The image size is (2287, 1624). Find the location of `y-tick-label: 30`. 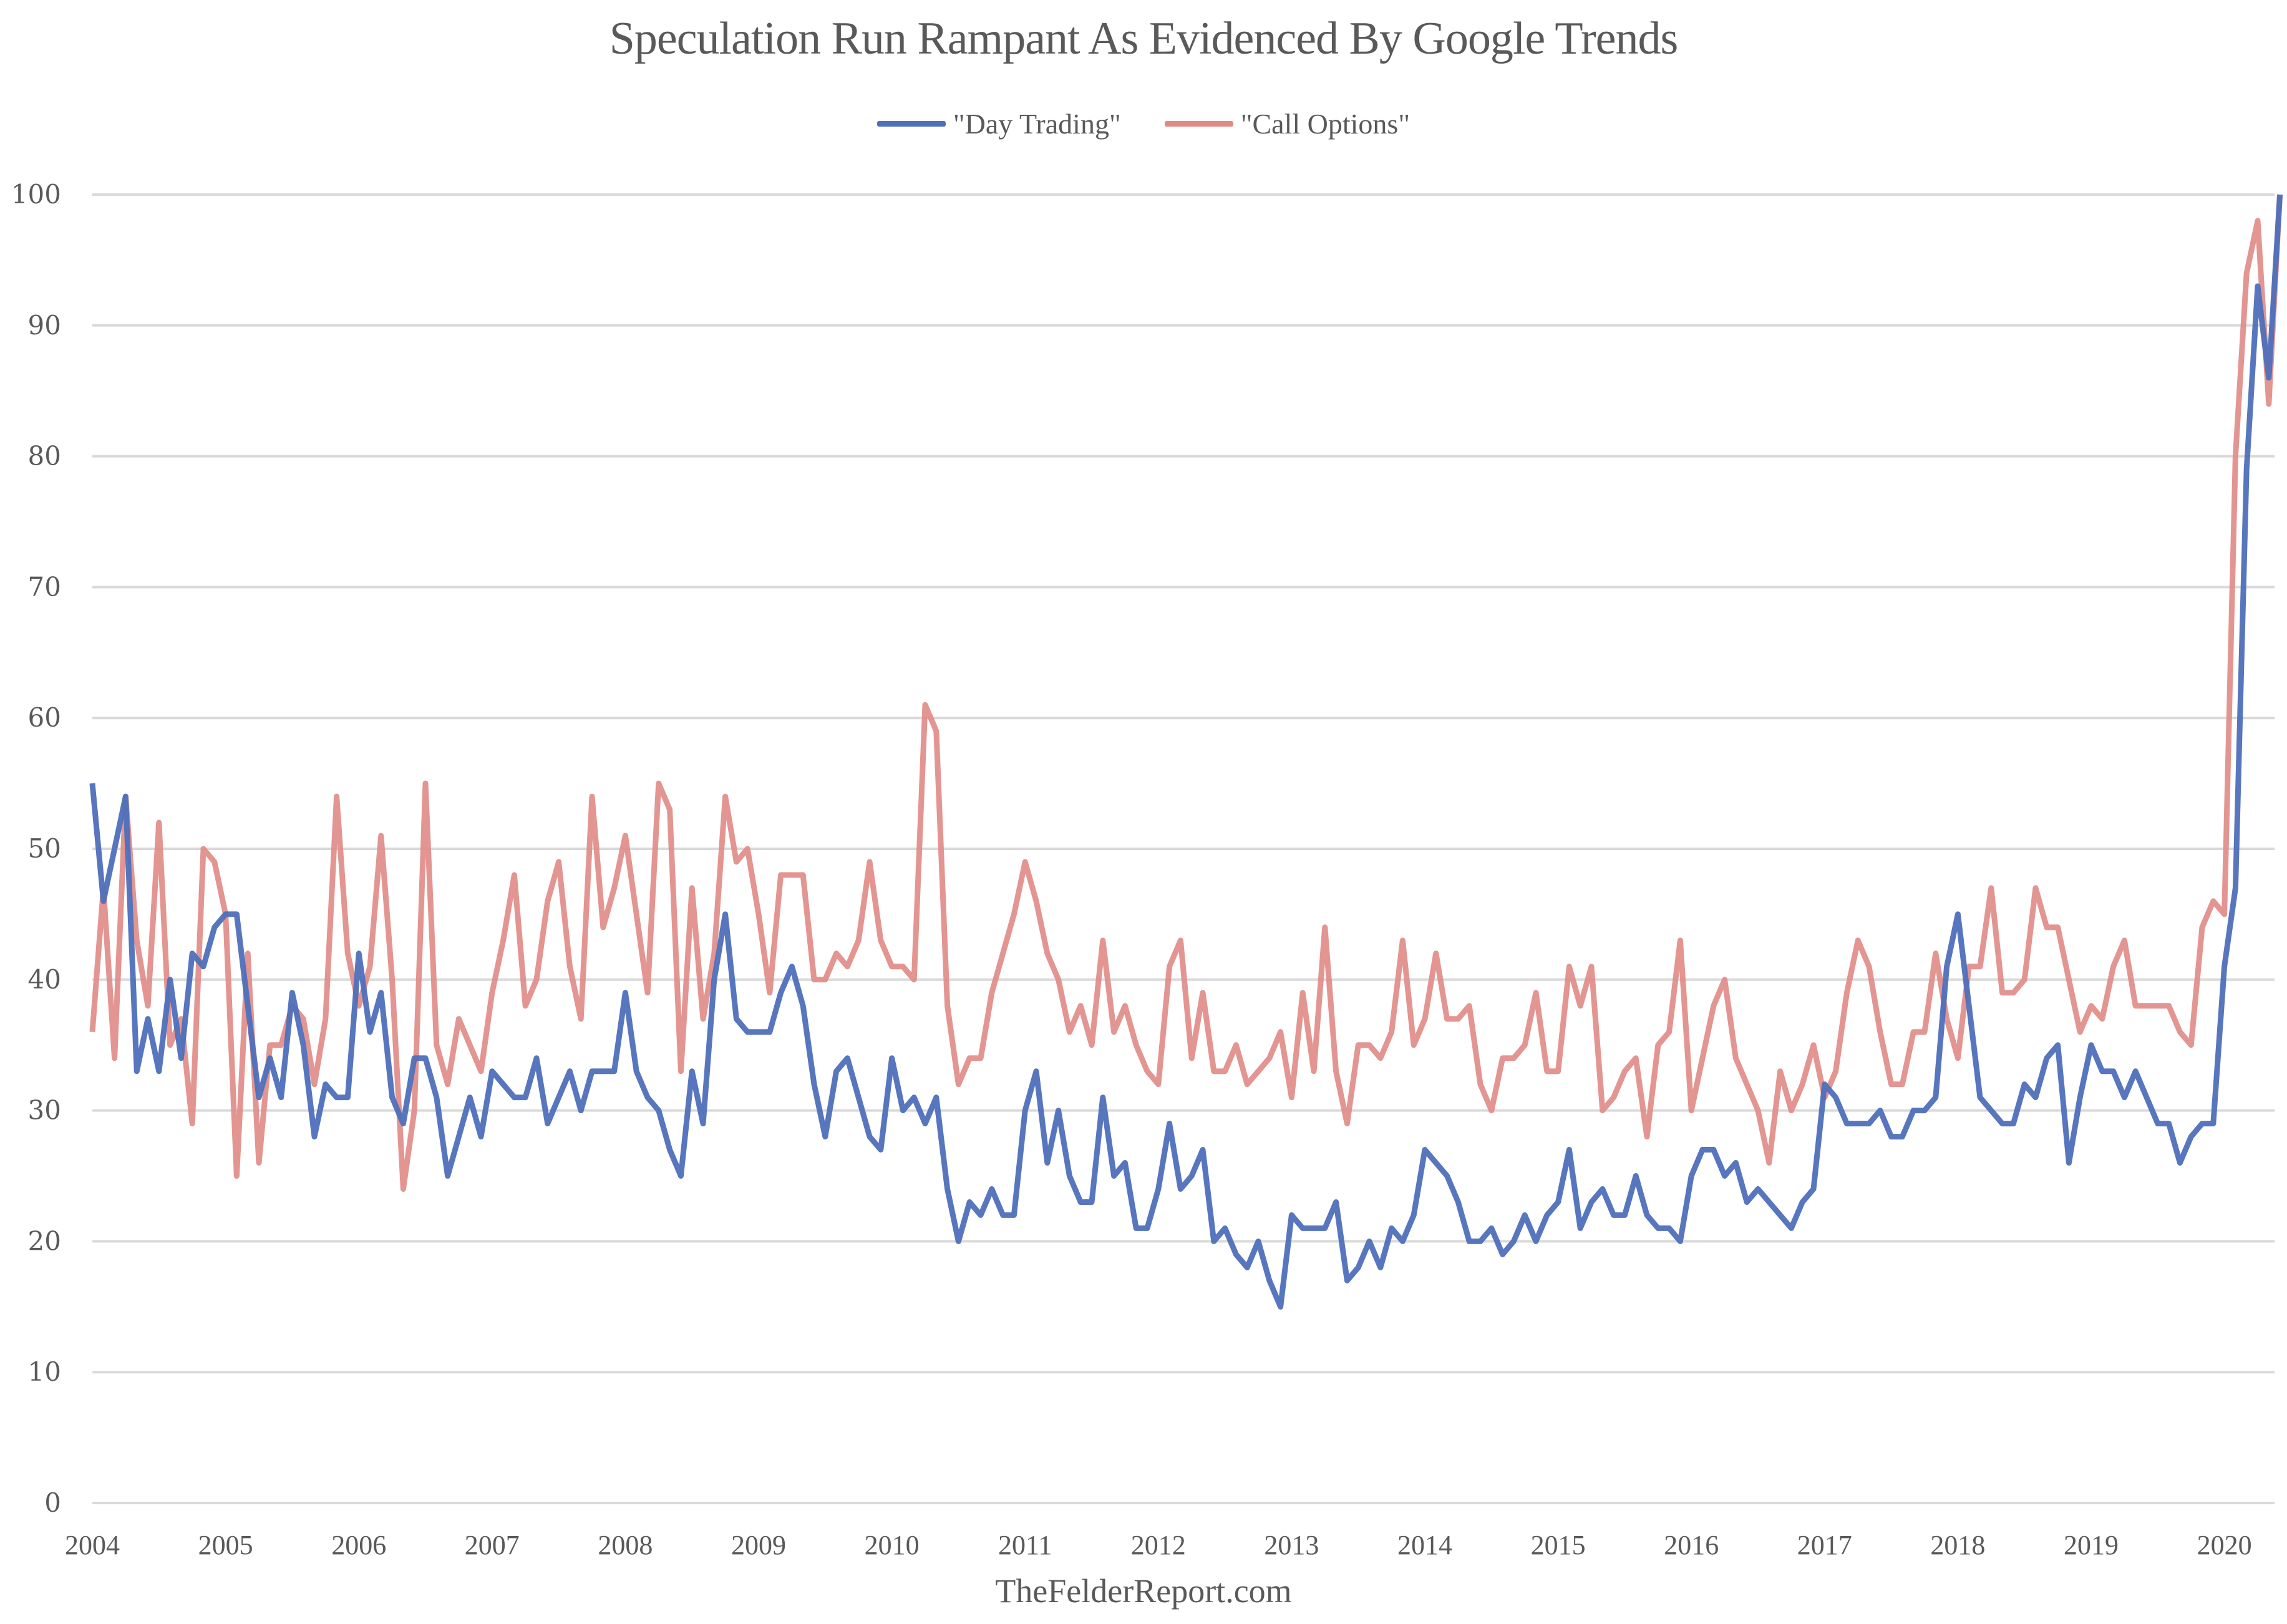

y-tick-label: 30 is located at coordinates (44, 1110).